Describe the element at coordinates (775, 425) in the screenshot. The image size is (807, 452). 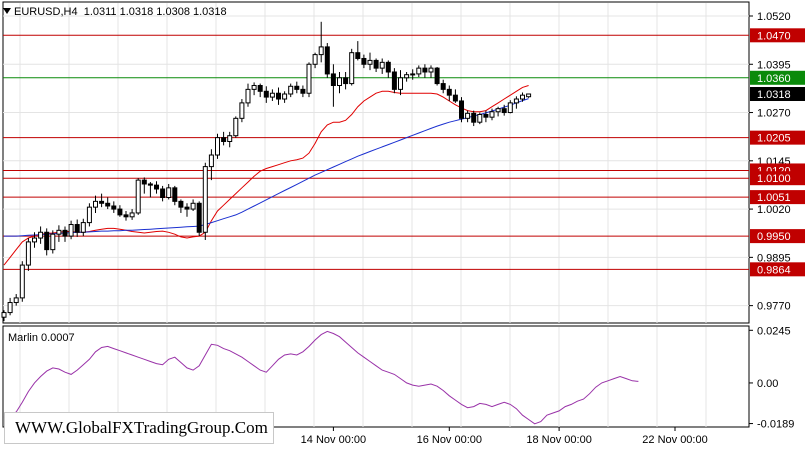
I see `indicator-tick-label: -0.0189` at that location.